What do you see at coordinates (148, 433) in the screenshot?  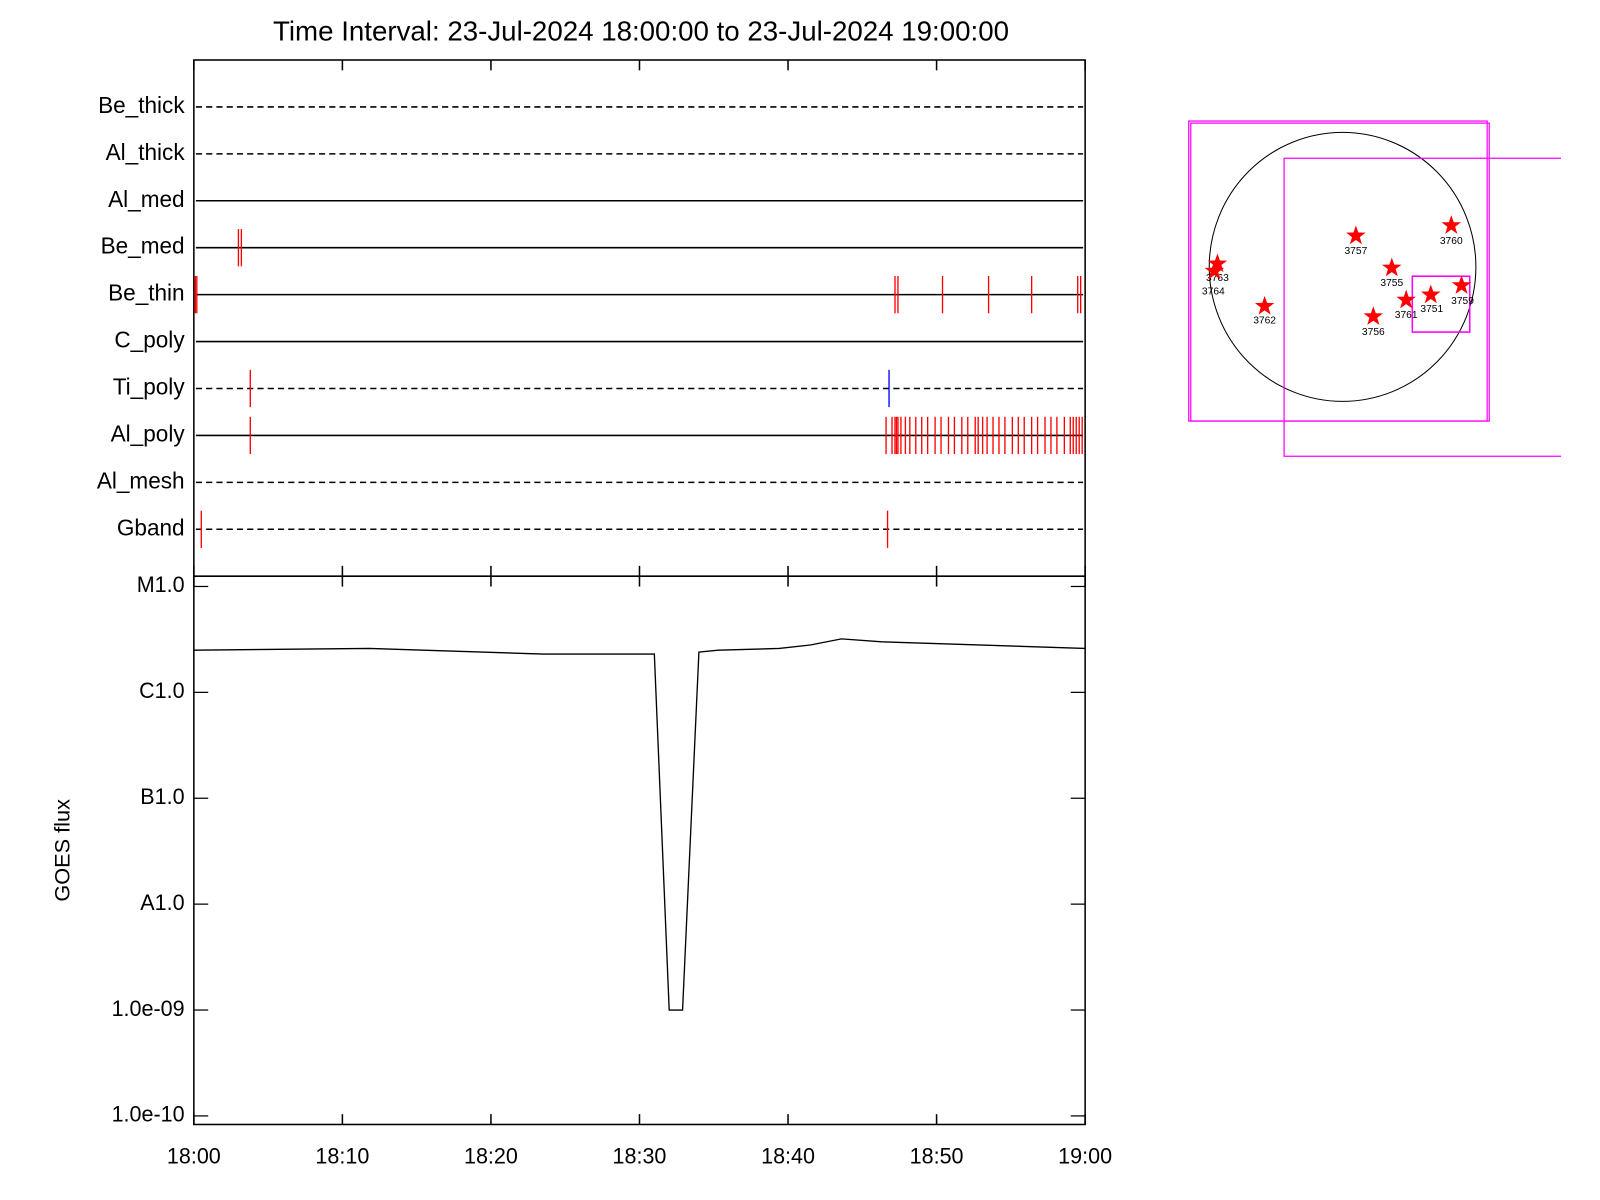 I see `row-label: Al_poly` at bounding box center [148, 433].